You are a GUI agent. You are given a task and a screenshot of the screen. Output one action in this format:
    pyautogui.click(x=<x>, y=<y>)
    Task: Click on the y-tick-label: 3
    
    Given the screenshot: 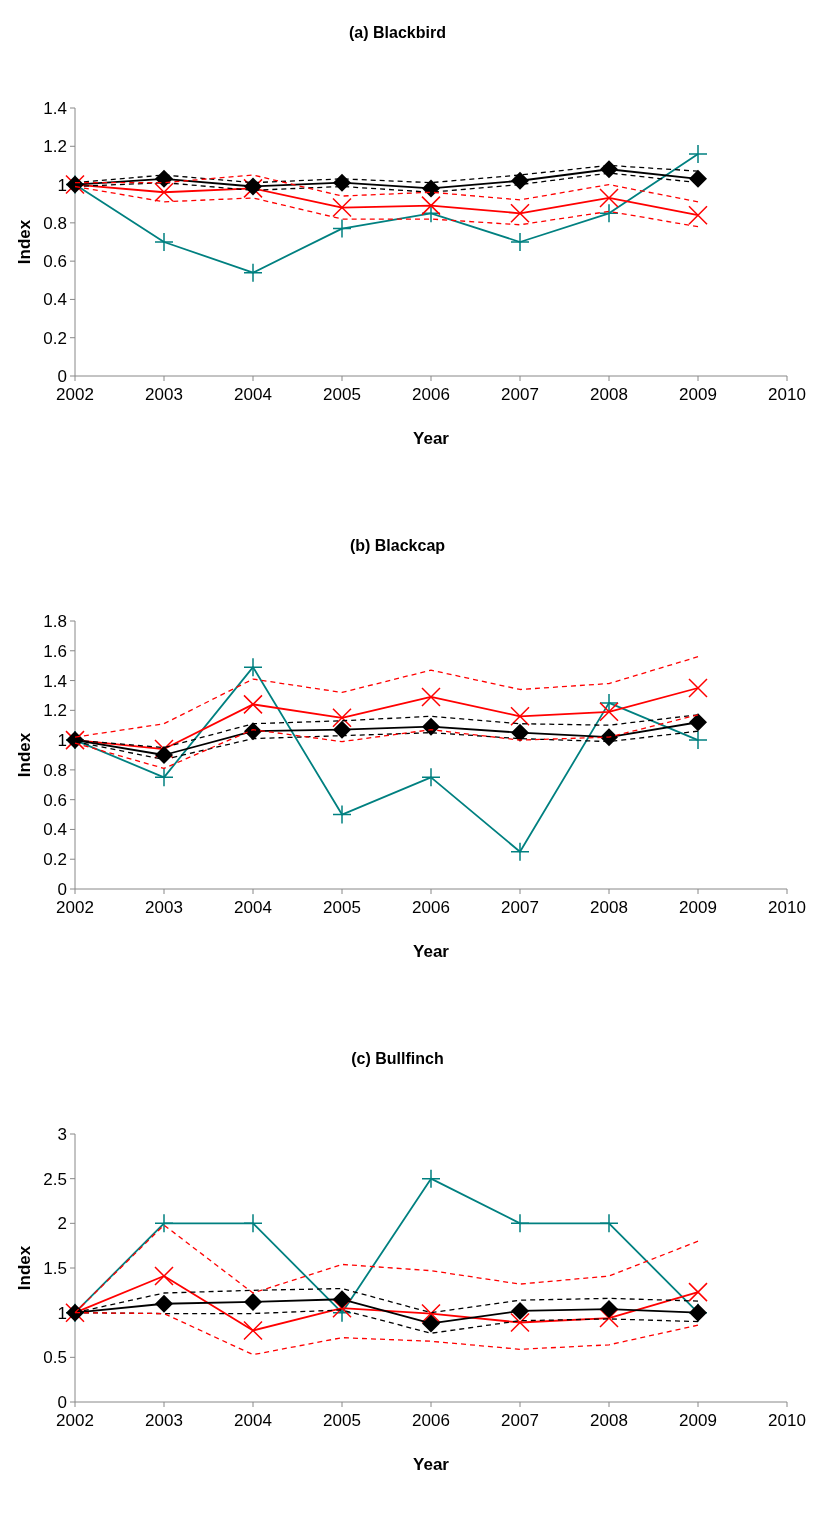 What is the action you would take?
    pyautogui.click(x=62, y=1134)
    